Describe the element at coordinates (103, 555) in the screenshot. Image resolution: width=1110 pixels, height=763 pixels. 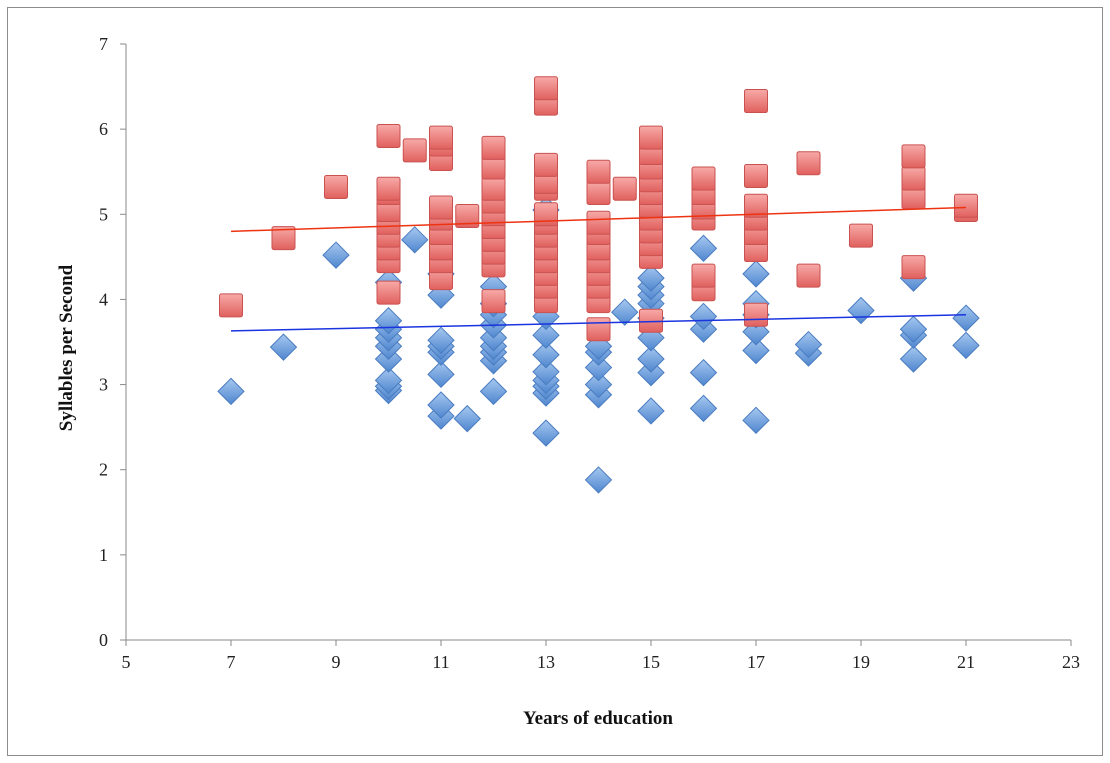
I see `y-tick-label: 1` at that location.